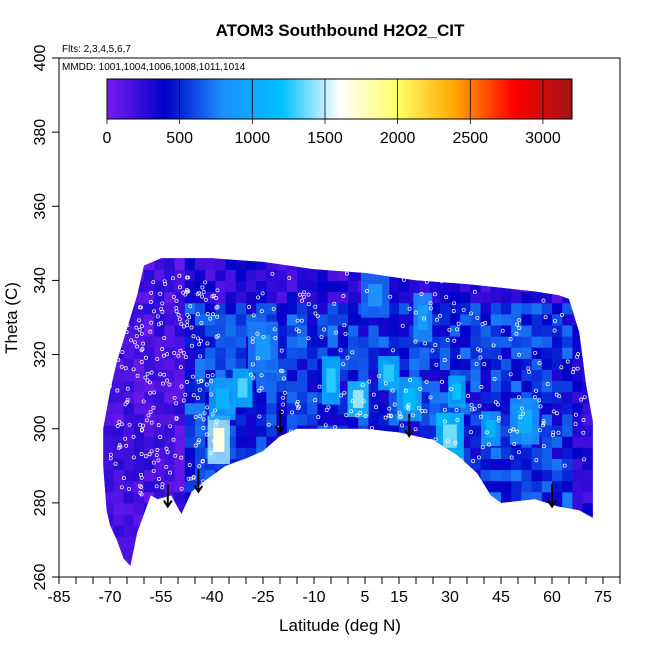 This screenshot has height=650, width=650. I want to click on y-axis-label: Theta (C), so click(11, 318).